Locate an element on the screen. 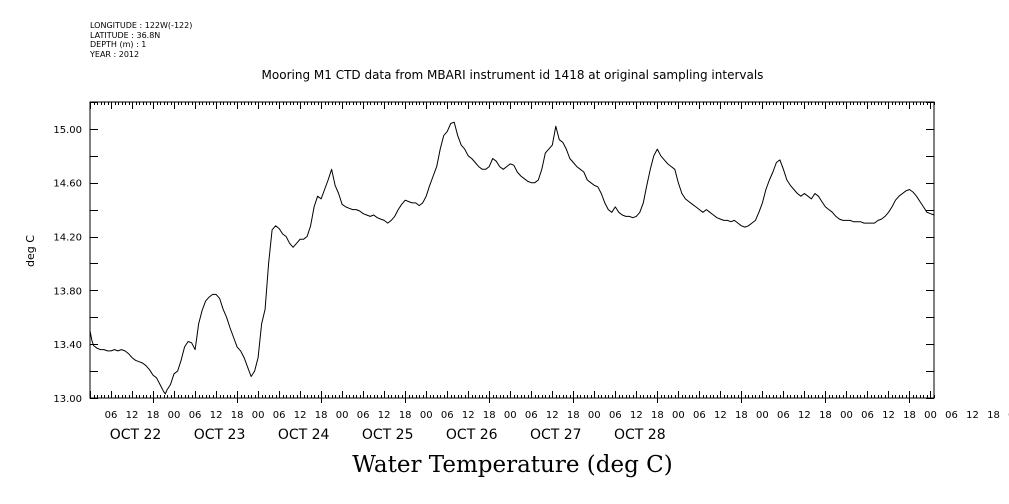 The height and width of the screenshot is (504, 1009). y-tick-label: 13.80 is located at coordinates (67, 291).